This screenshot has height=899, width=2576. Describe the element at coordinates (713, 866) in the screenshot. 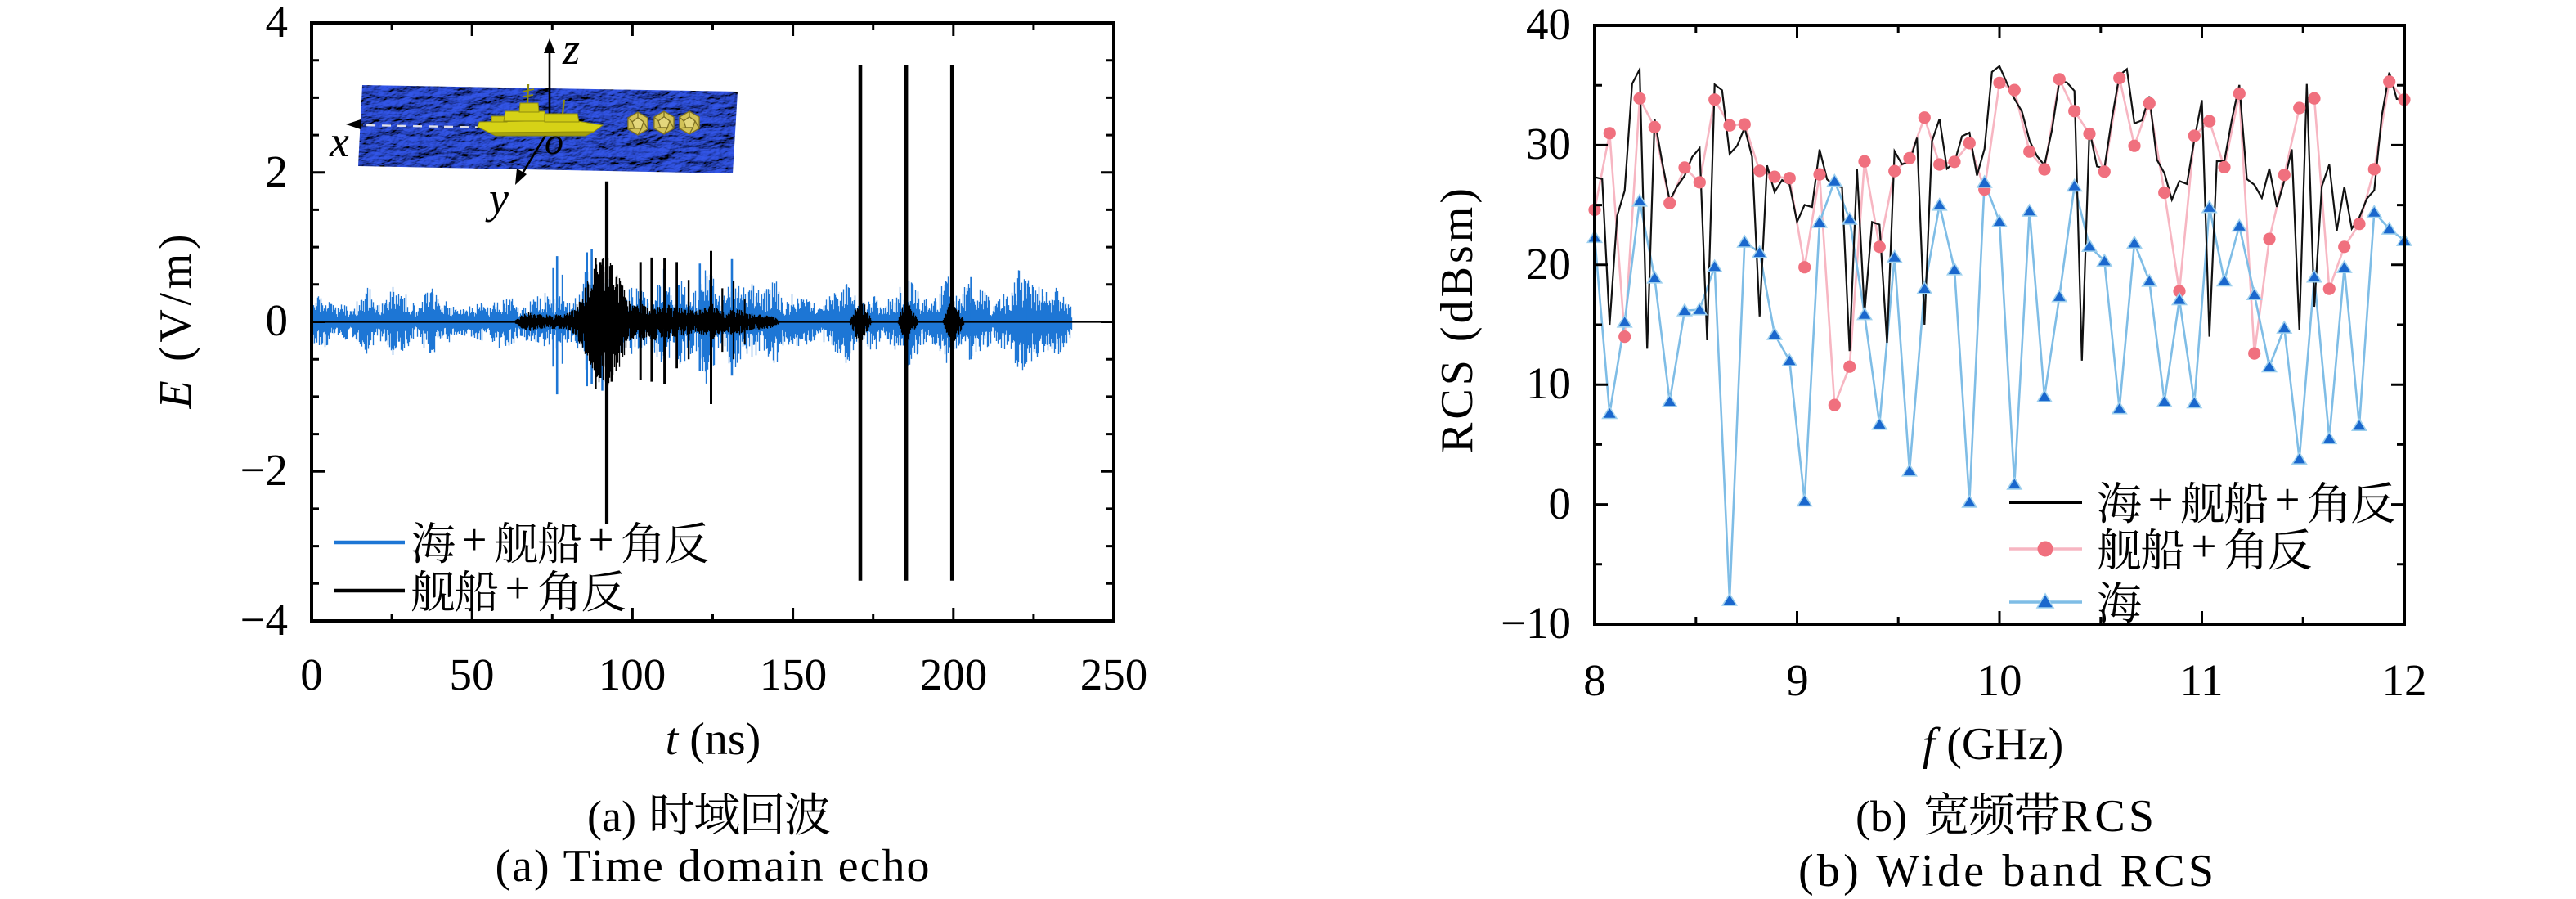

I see `svg-text: (a) Time domain echo` at that location.